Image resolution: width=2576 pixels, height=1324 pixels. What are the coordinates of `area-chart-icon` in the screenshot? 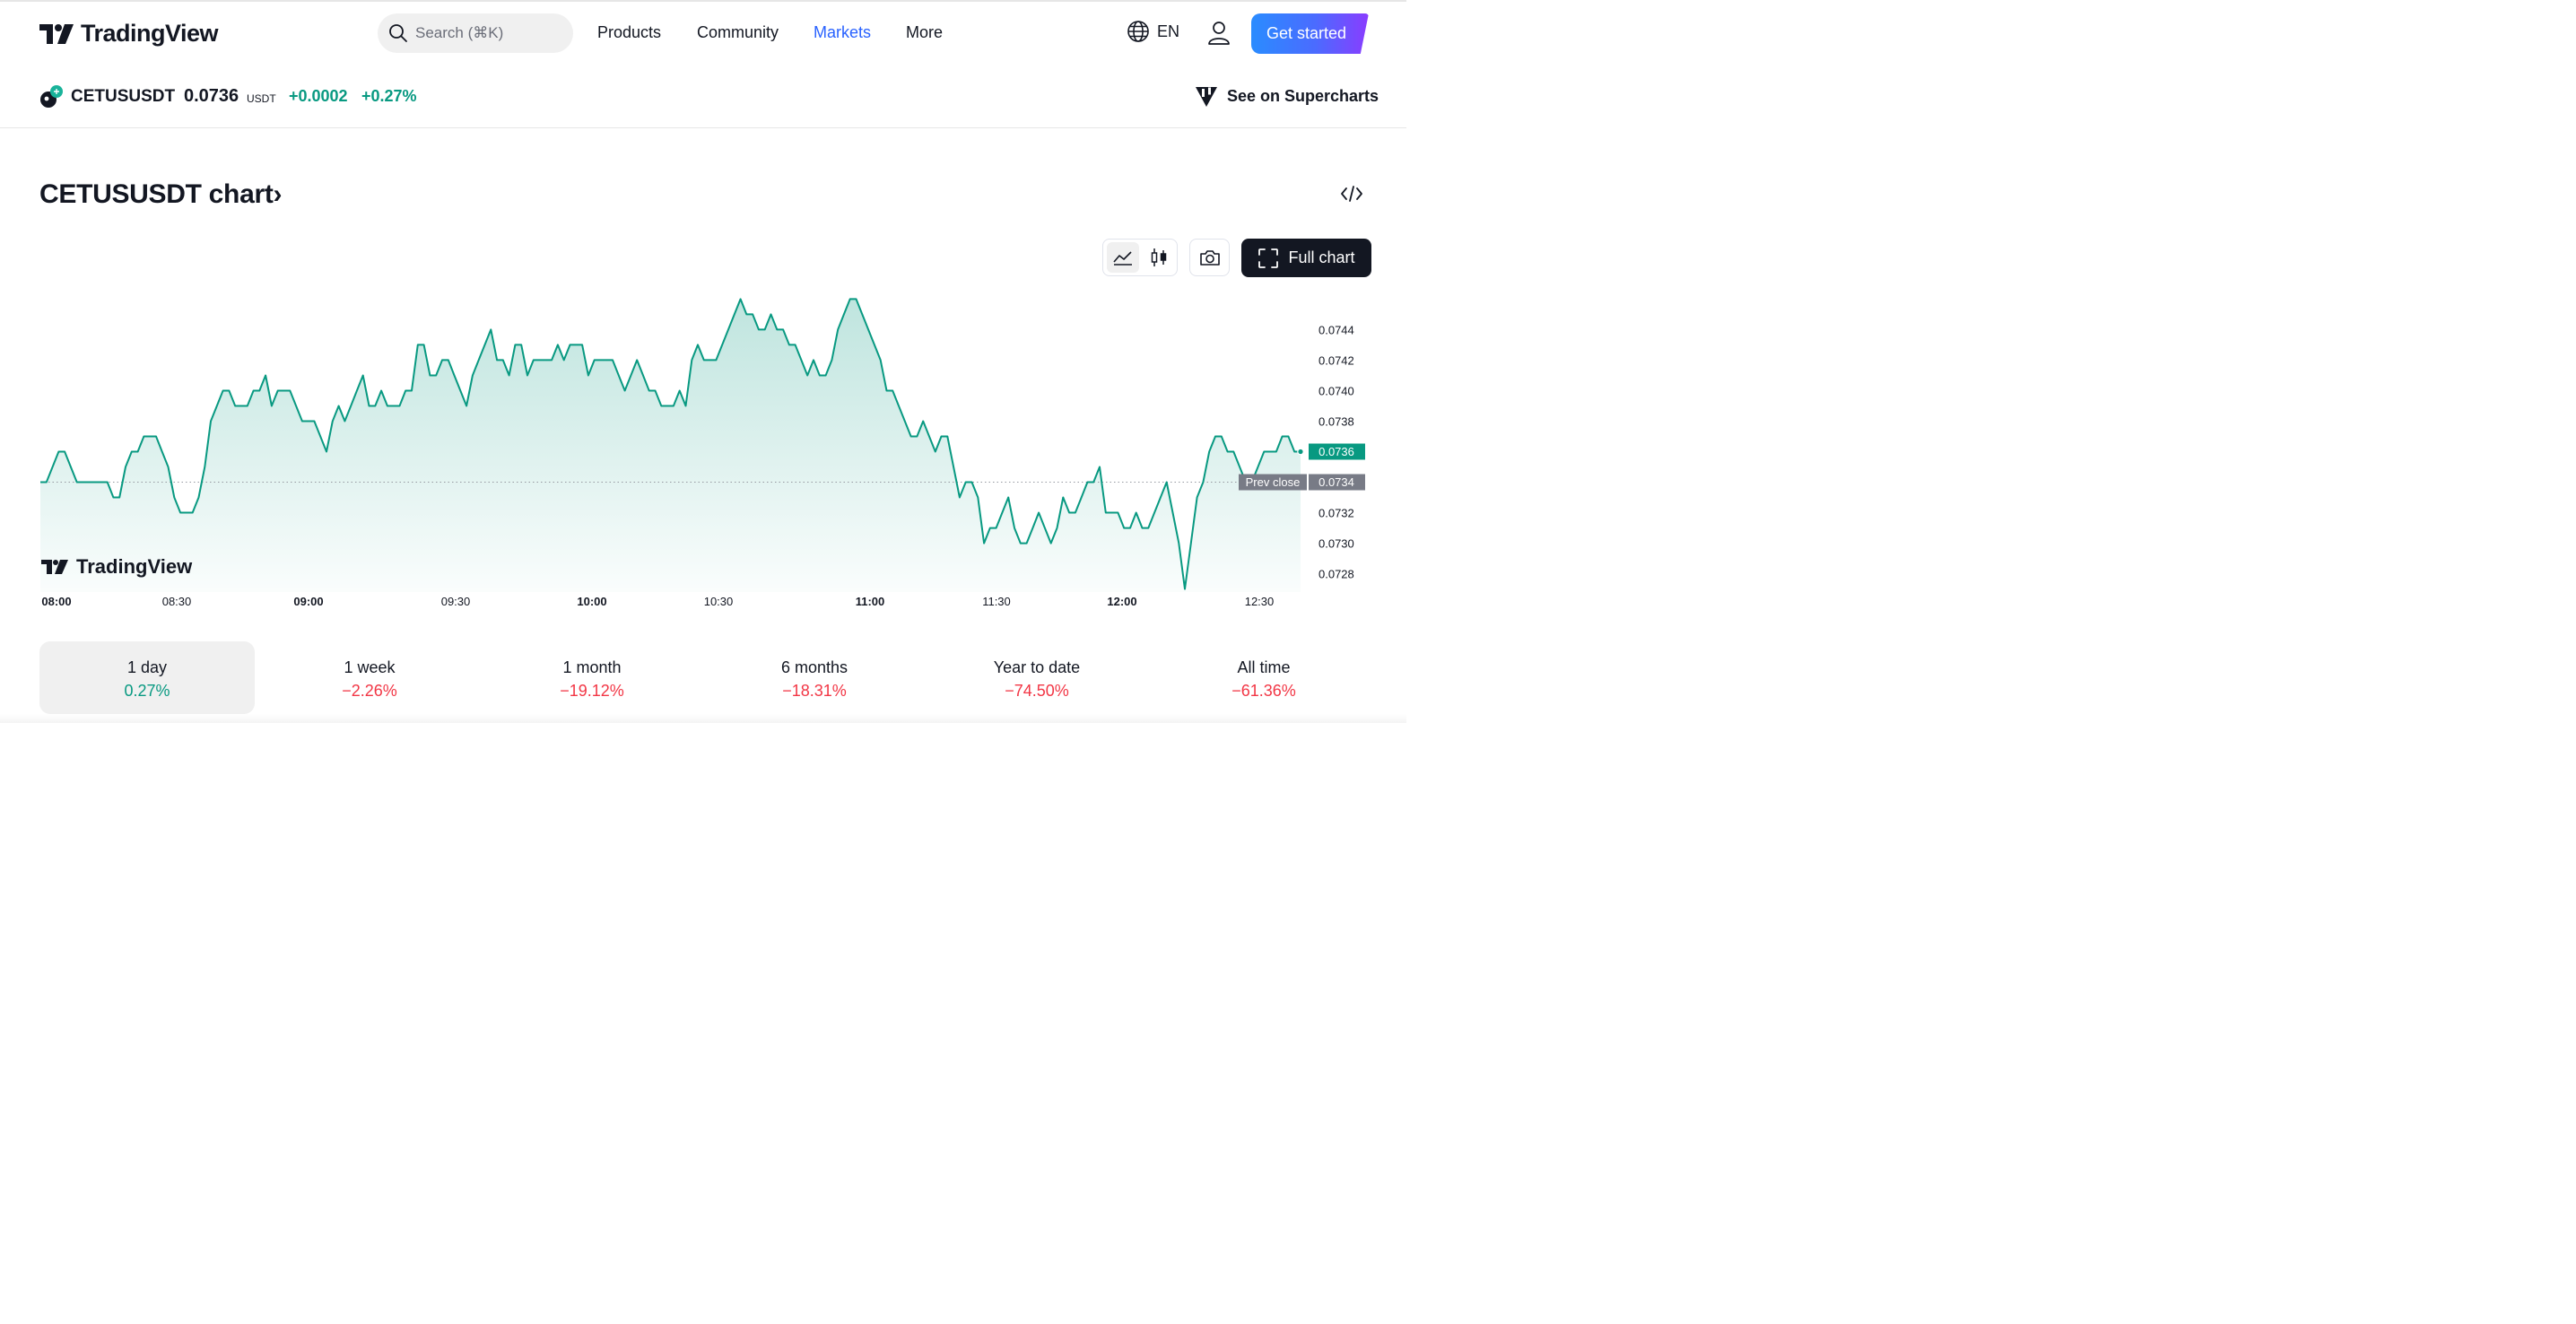 It's located at (1122, 258).